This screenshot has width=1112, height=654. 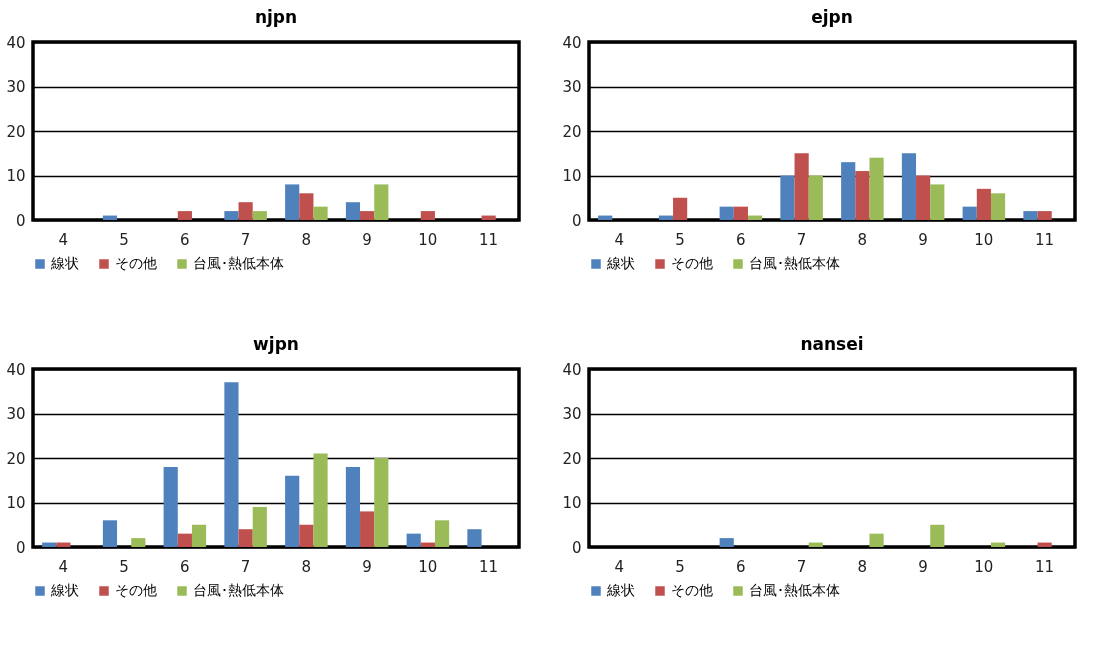 I want to click on chart-title: ejpn, so click(x=832, y=17).